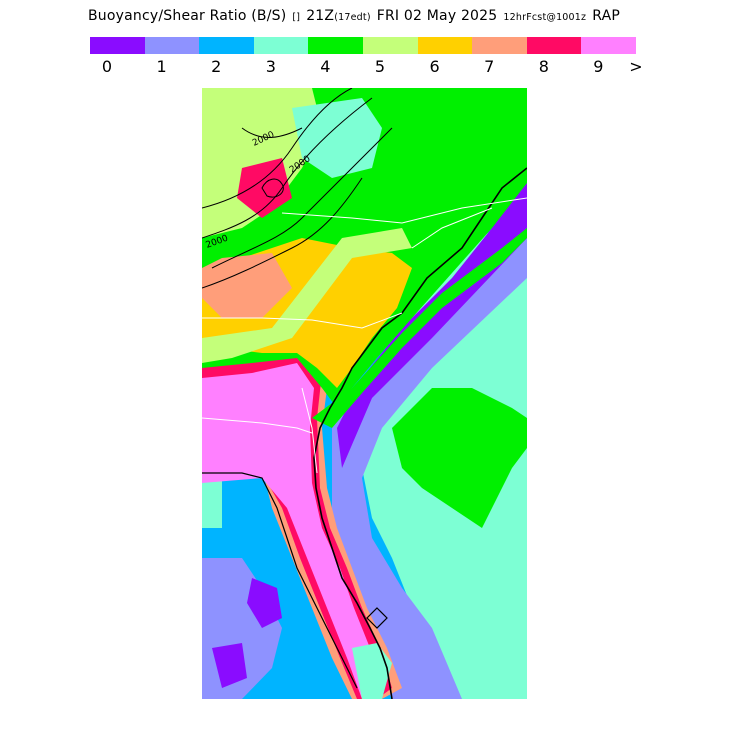 Image resolution: width=729 pixels, height=729 pixels. I want to click on lightgreen-strip, so click(307, 295).